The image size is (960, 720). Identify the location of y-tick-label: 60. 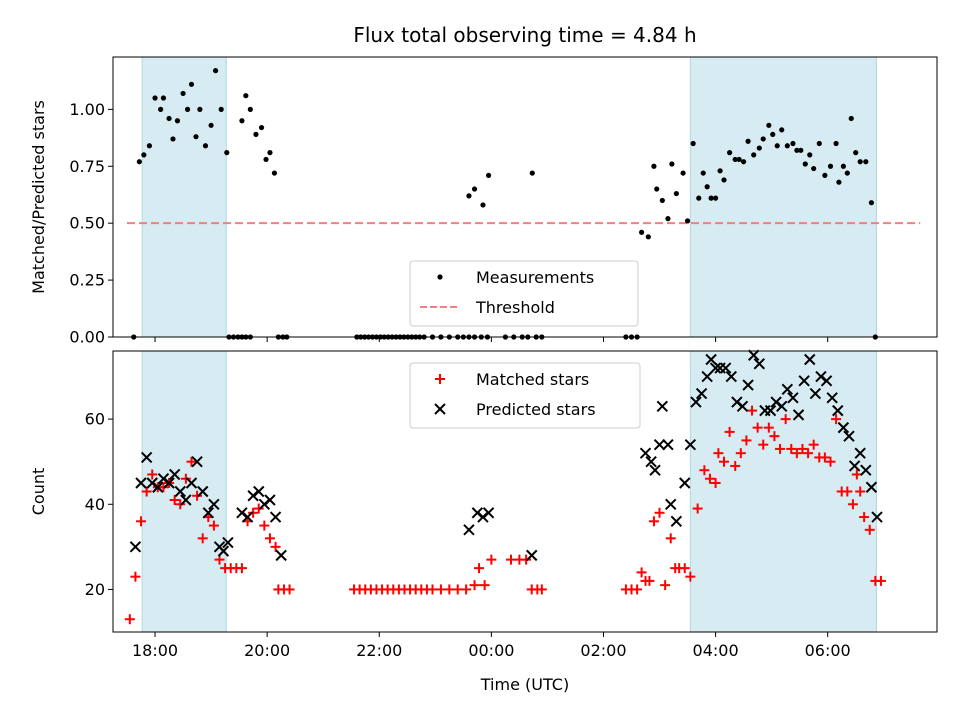
(95, 419).